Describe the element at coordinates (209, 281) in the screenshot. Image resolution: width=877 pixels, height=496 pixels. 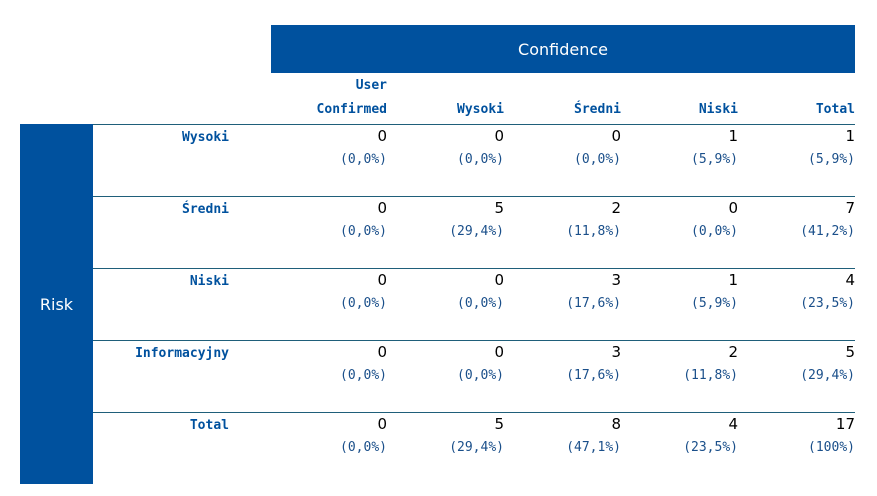
I see `row-label-niski: Niski` at that location.